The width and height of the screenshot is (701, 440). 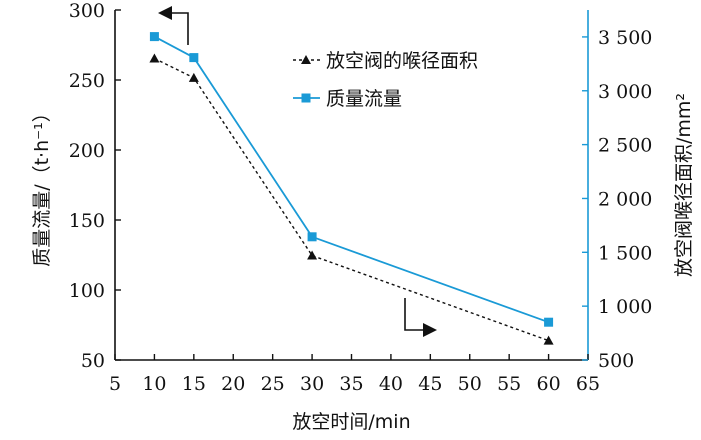 What do you see at coordinates (625, 199) in the screenshot?
I see `right-y-tick-label: 2 000` at bounding box center [625, 199].